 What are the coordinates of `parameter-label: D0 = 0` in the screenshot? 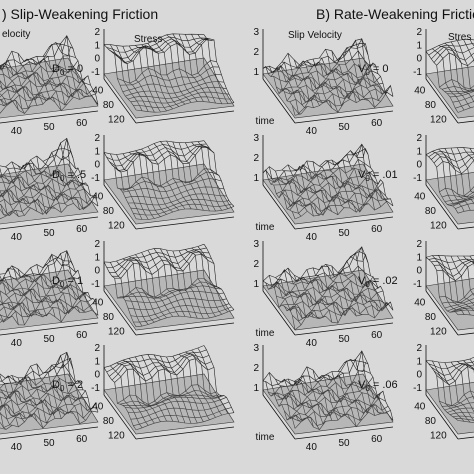 It's located at (67, 70).